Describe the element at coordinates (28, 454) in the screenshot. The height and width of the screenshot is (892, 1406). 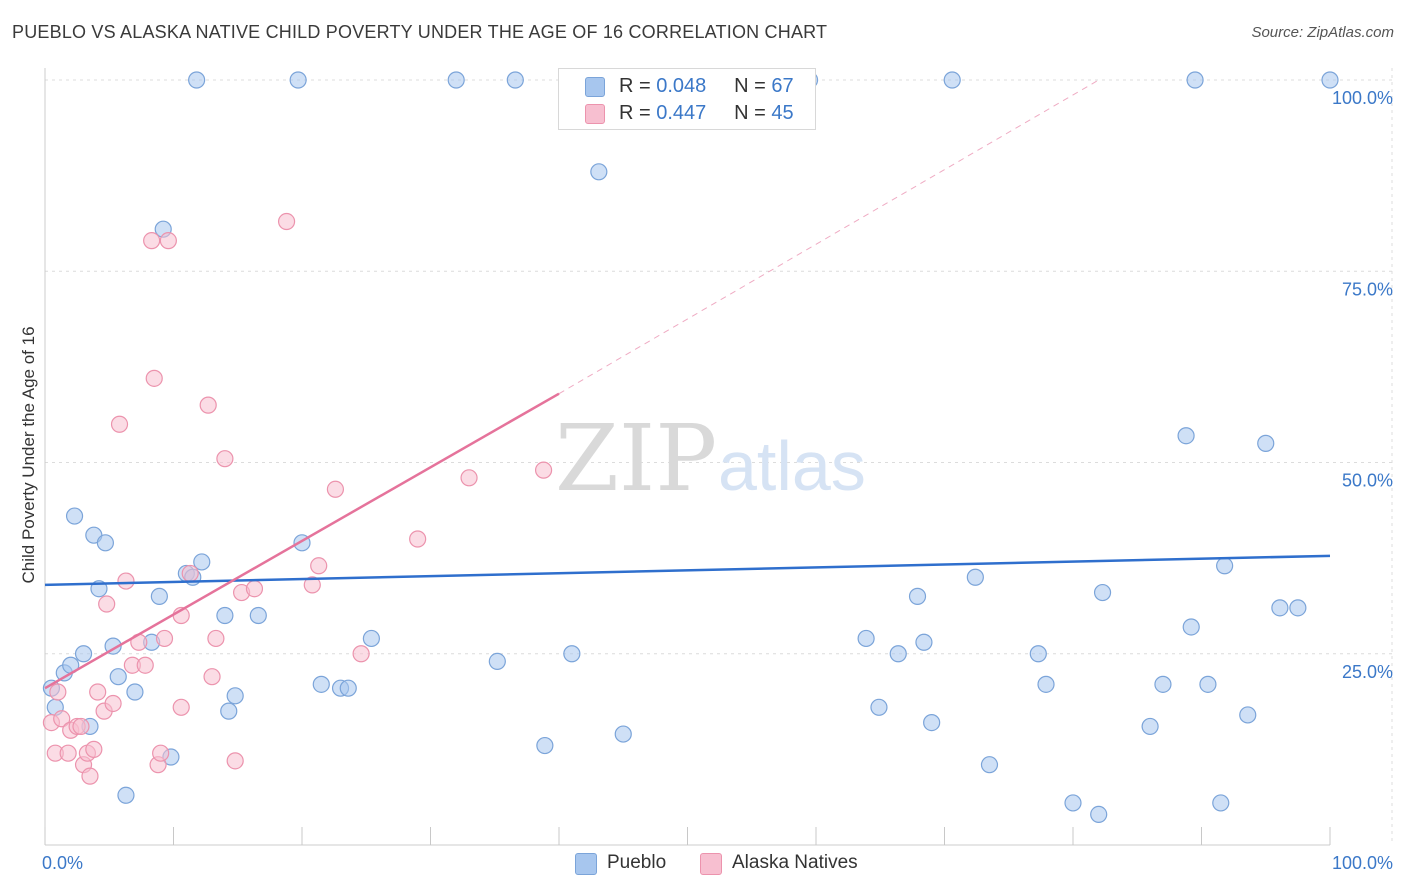
I see `y-axis-label: Child Poverty Under the Age of 16` at that location.